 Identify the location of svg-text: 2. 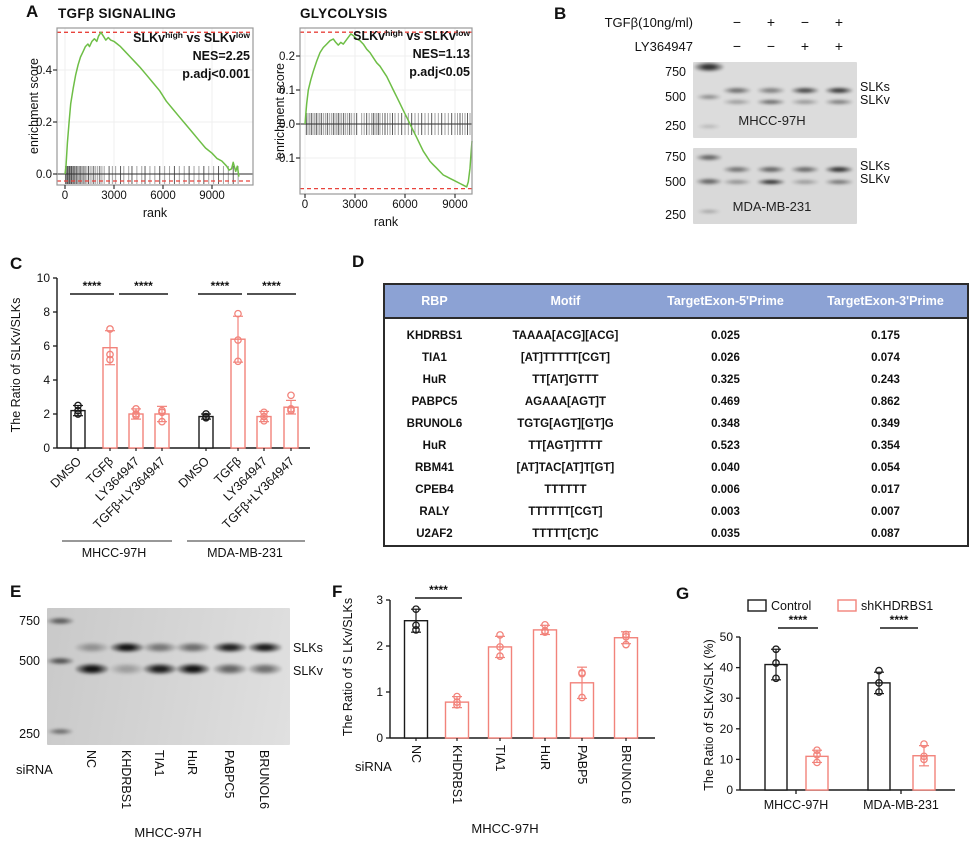
(379, 646).